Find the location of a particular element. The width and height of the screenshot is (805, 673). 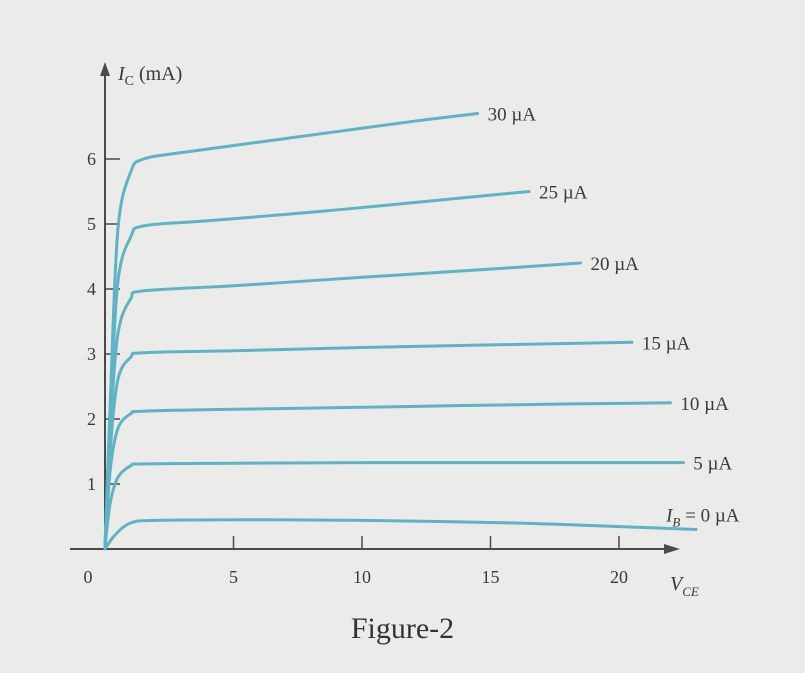

figure-caption: Figure-2 is located at coordinates (402, 628).